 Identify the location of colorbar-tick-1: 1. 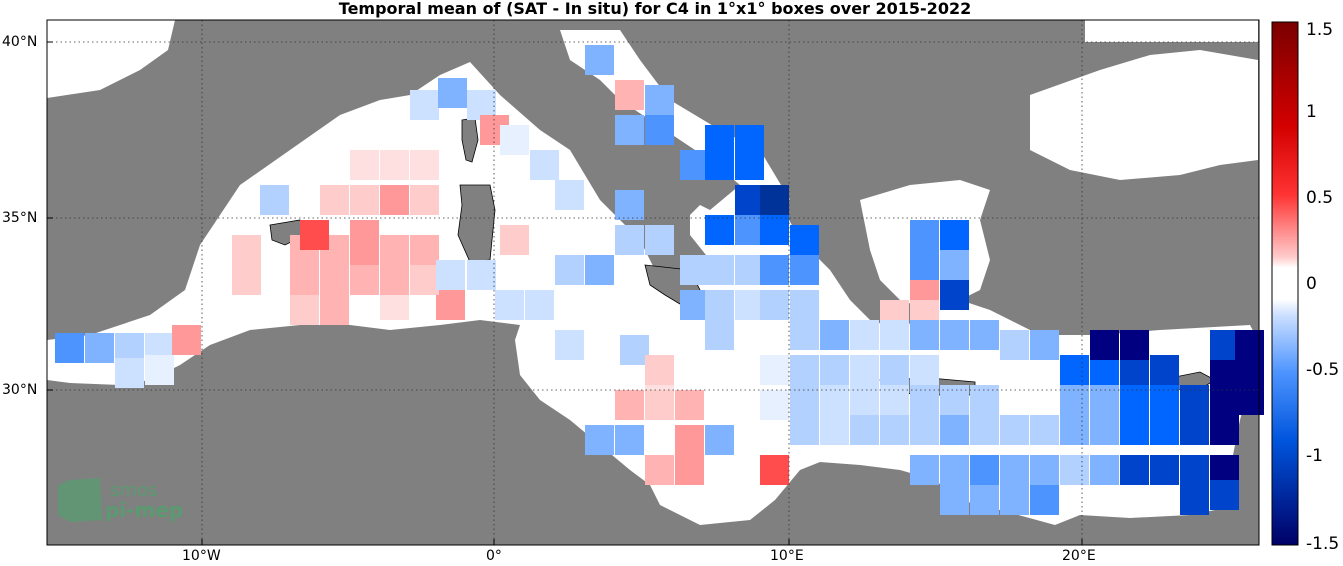
(1311, 112).